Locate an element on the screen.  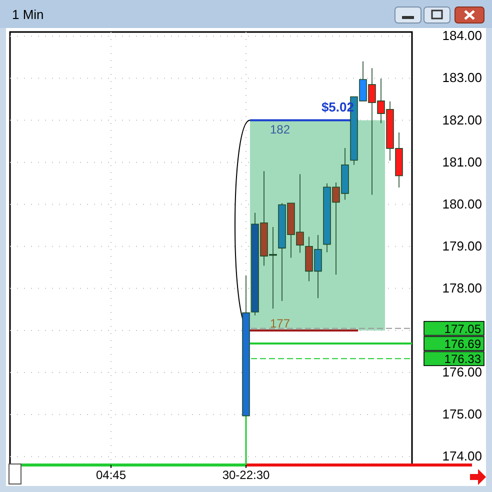
ref-line-label: 176.33 is located at coordinates (463, 359).